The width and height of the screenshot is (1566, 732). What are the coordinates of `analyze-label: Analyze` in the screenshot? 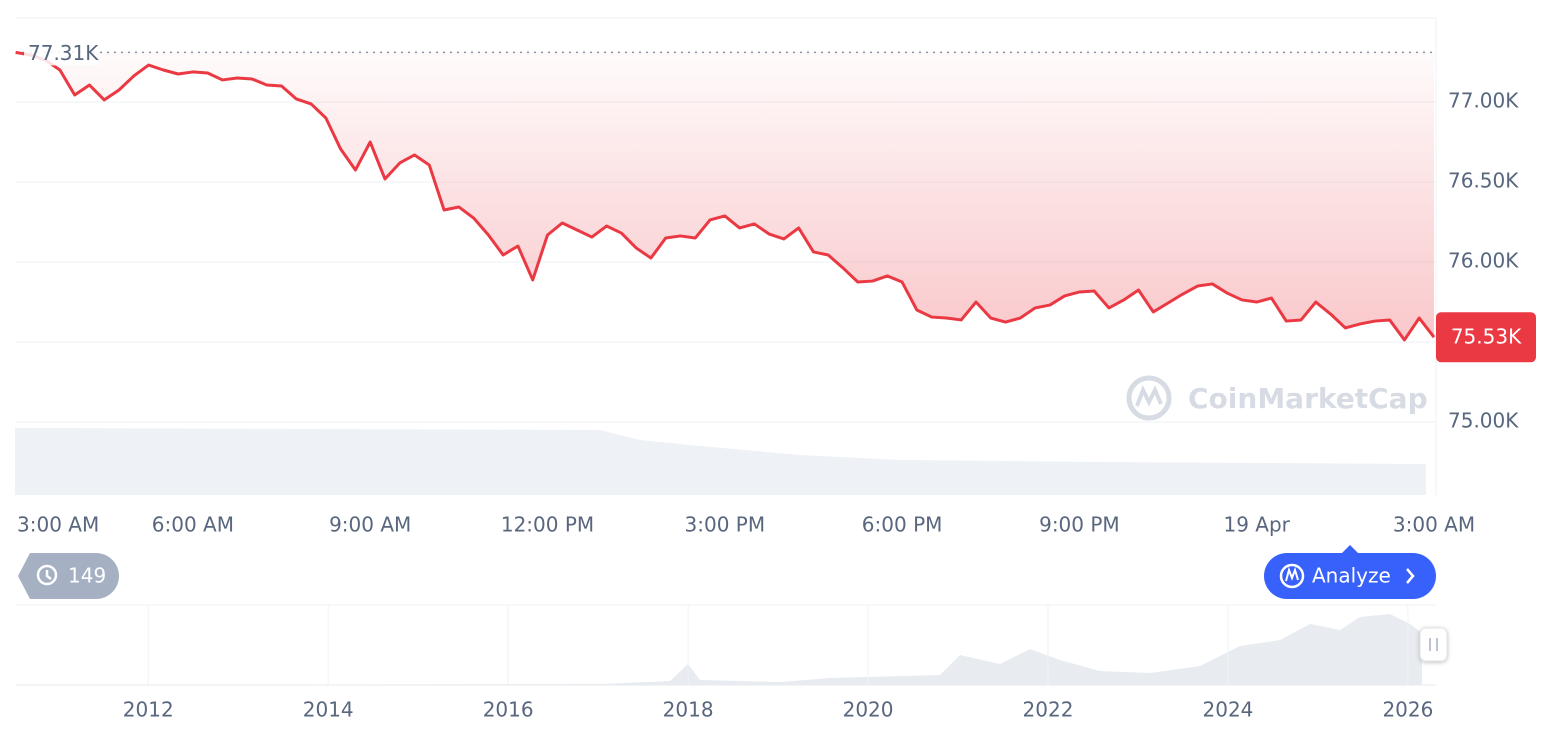 It's located at (1351, 576).